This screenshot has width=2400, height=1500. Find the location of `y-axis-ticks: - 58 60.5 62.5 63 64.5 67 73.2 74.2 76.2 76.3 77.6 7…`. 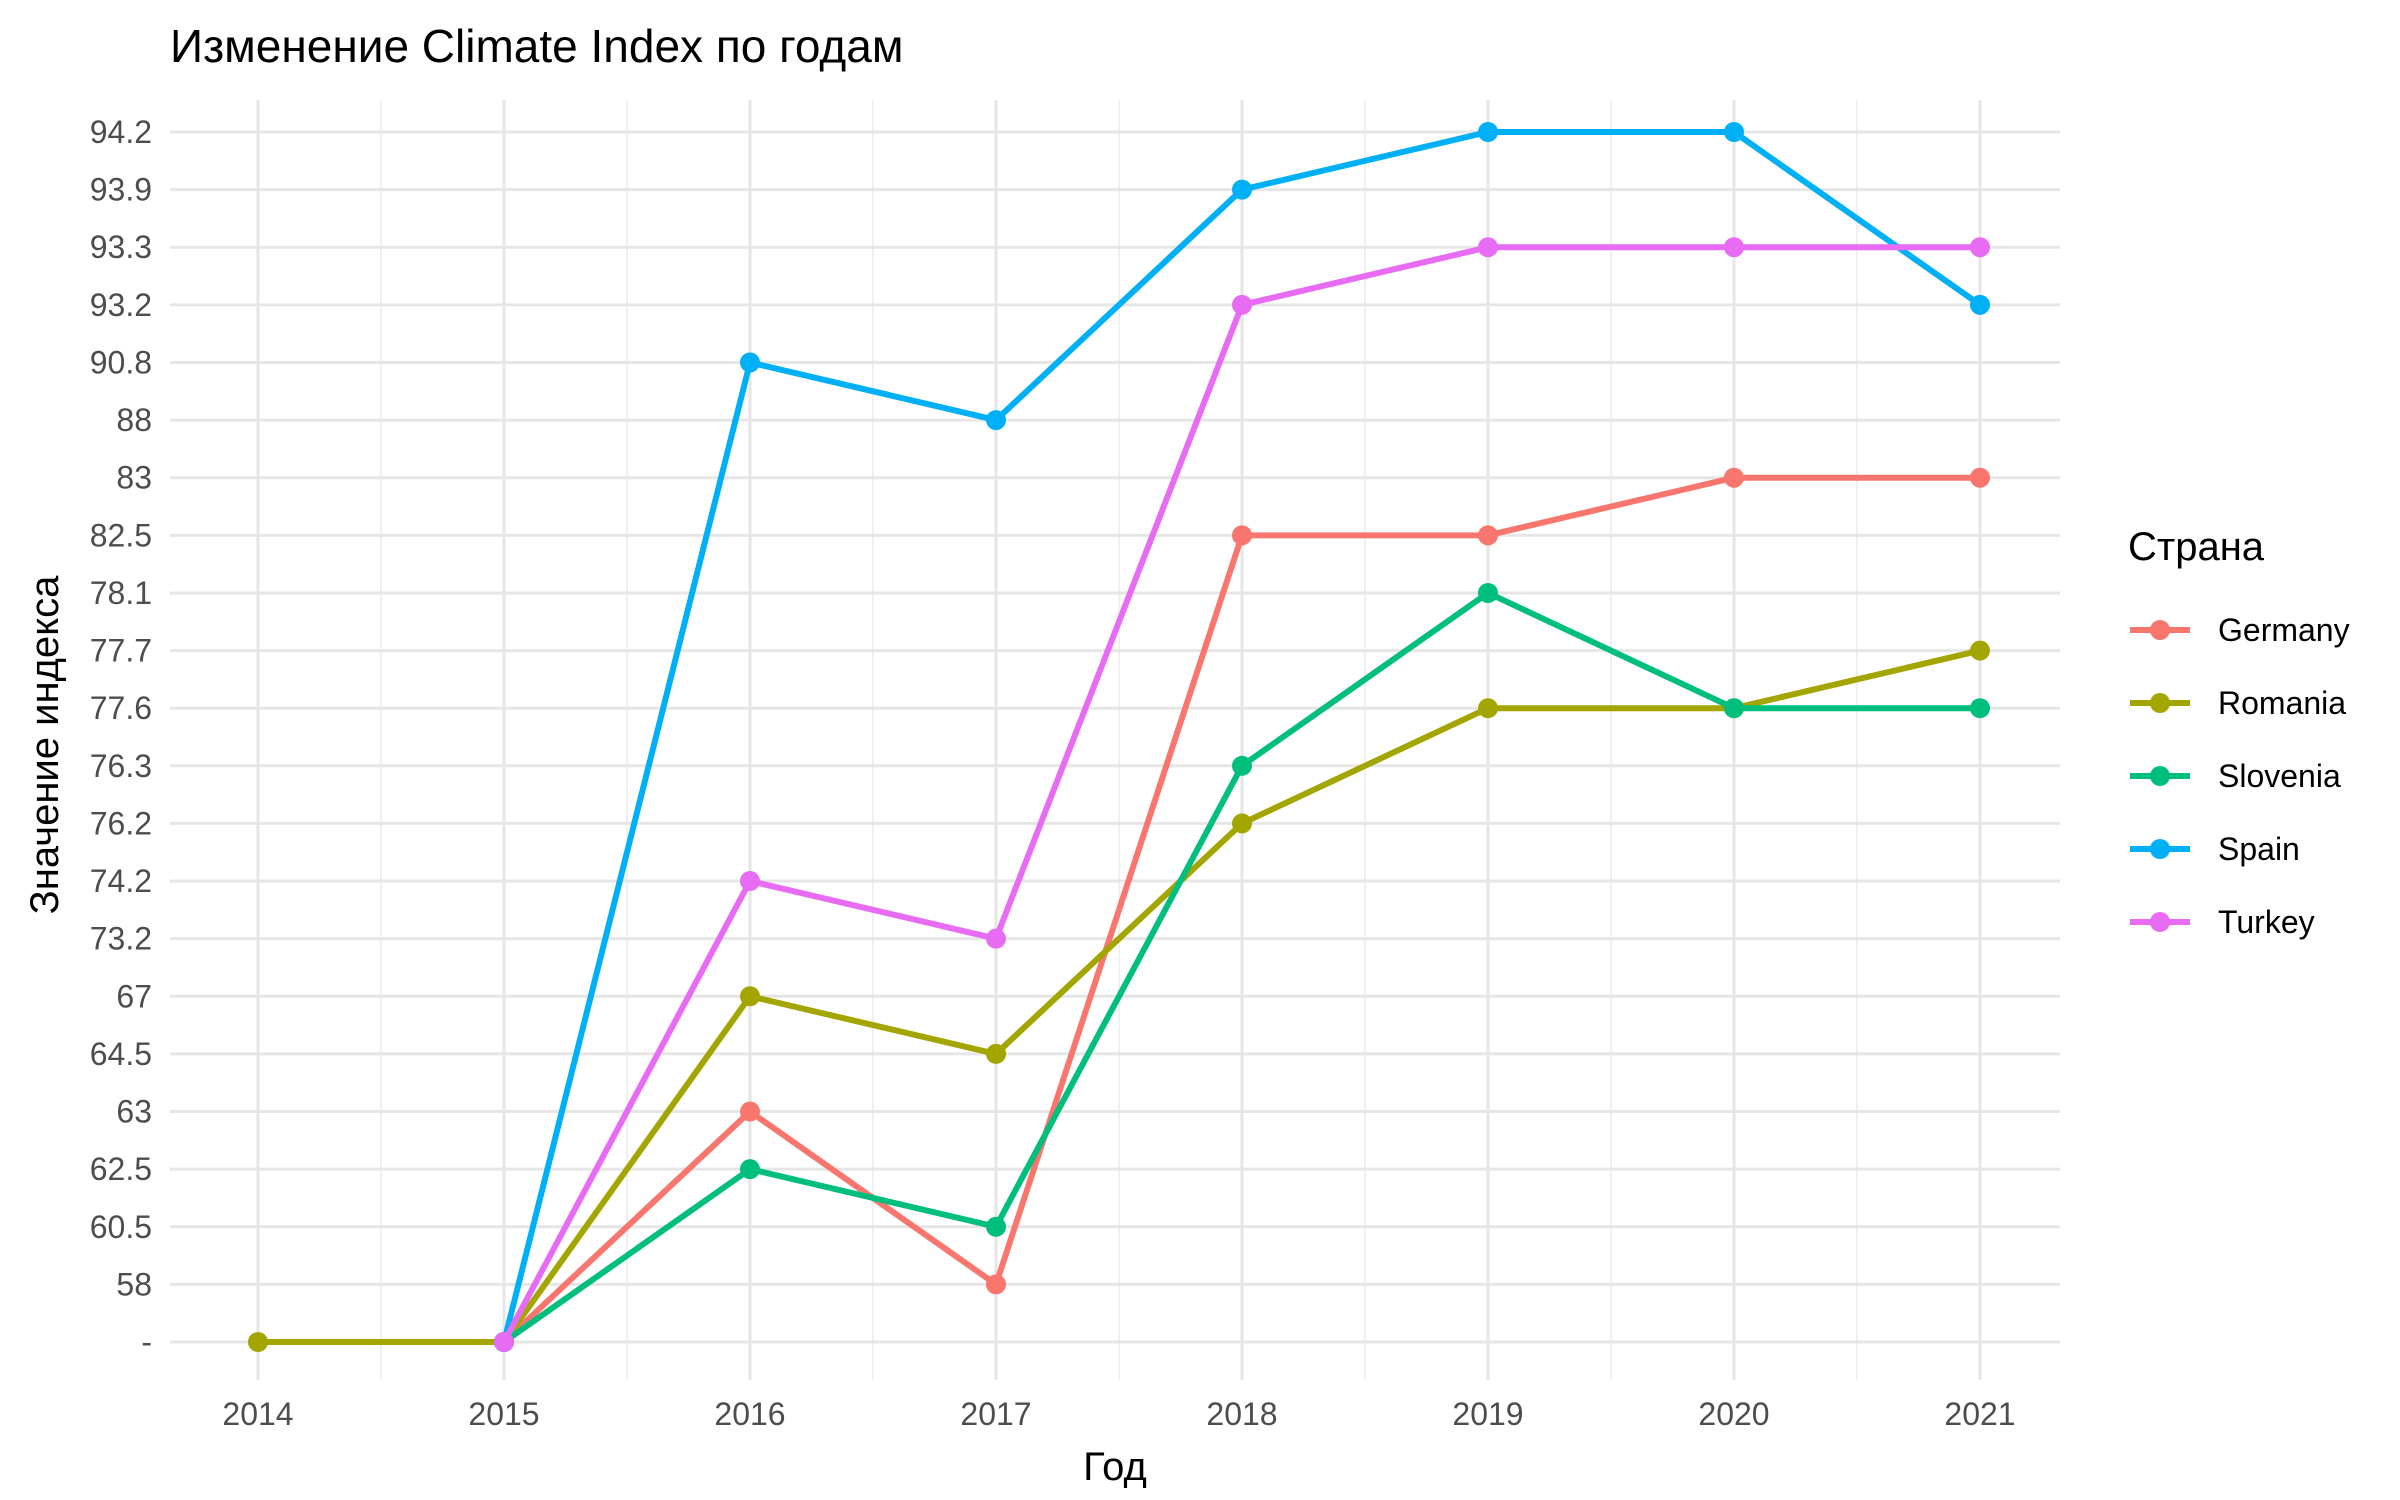

y-axis-ticks: - 58 60.5 62.5 63 64.5 67 73.2 74.2 76.2 76.3 77.6 7… is located at coordinates (121, 737).